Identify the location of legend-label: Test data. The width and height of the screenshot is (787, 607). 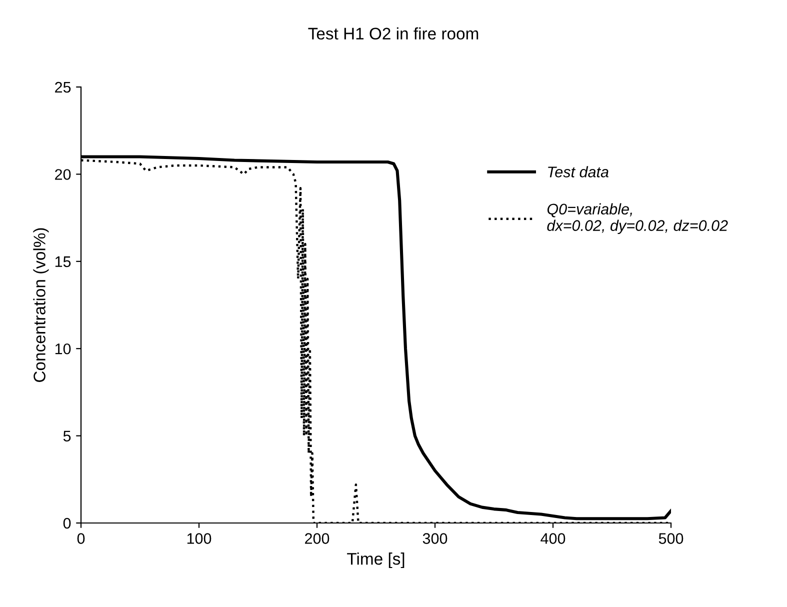
(578, 172).